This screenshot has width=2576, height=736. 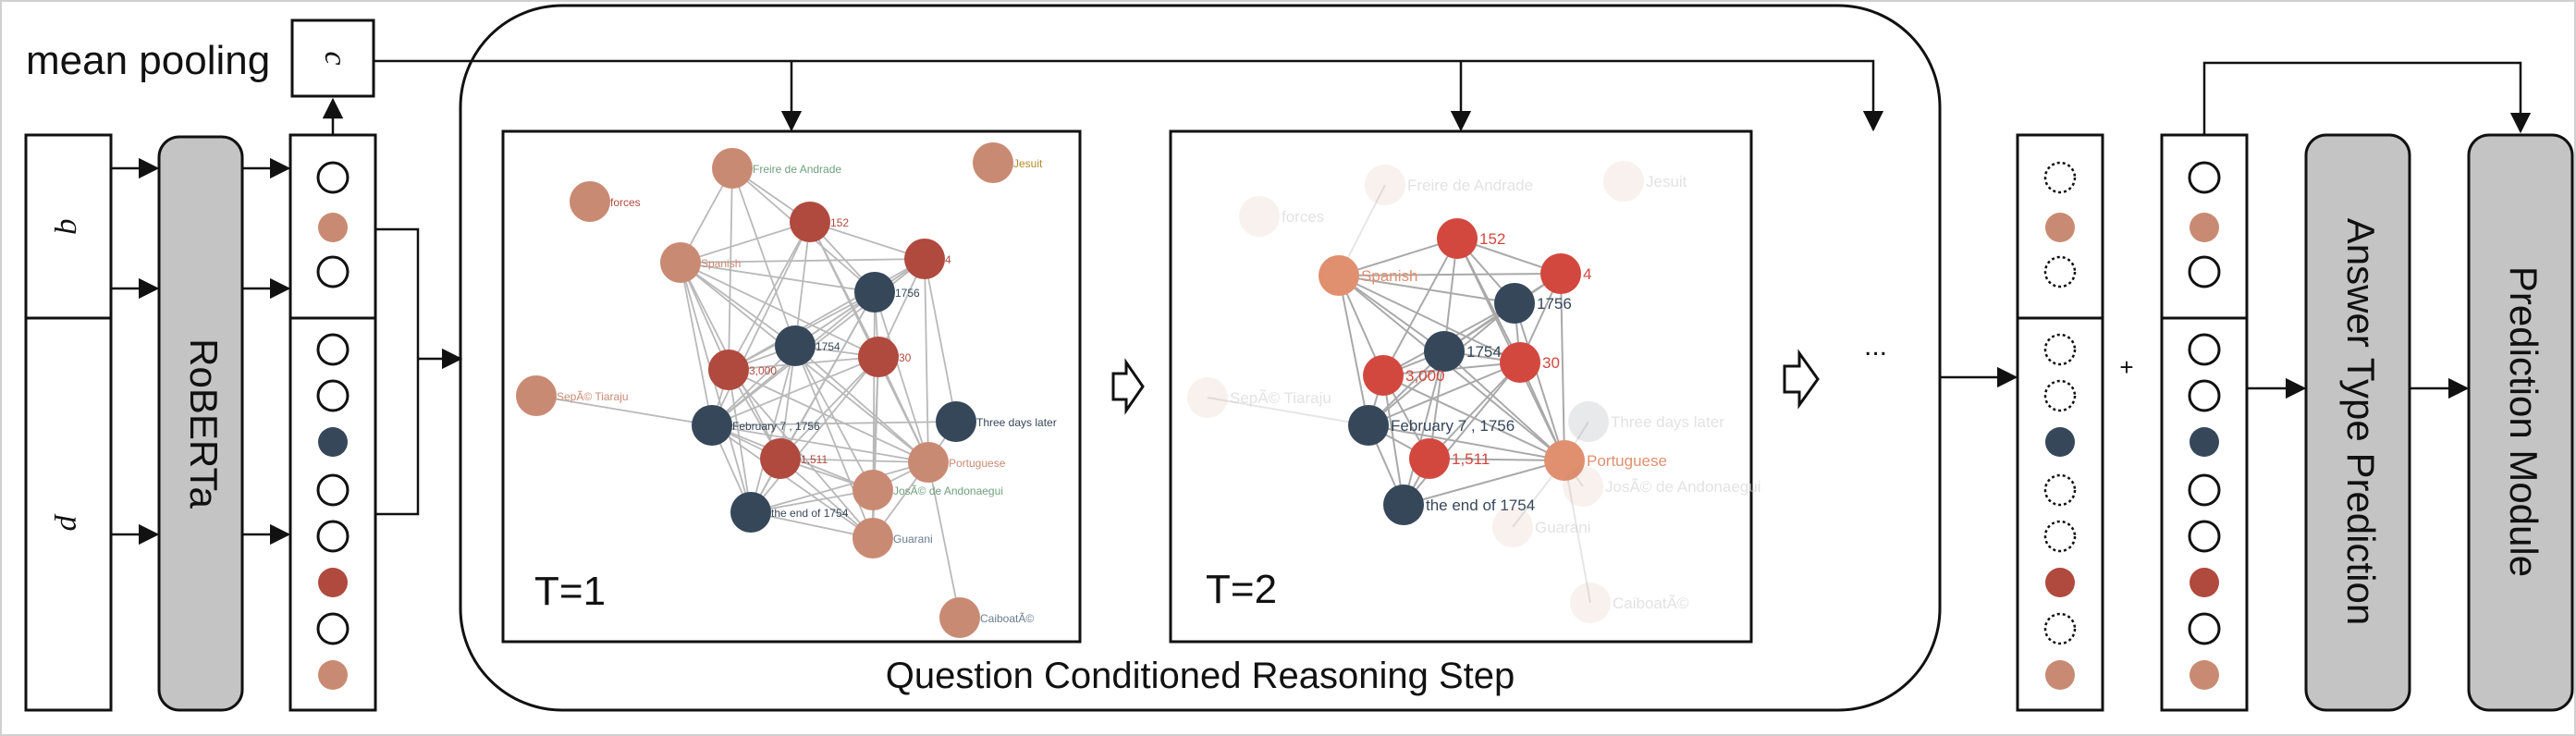 What do you see at coordinates (1425, 376) in the screenshot?
I see `graph-t2-node-label-n3000: 3,000` at bounding box center [1425, 376].